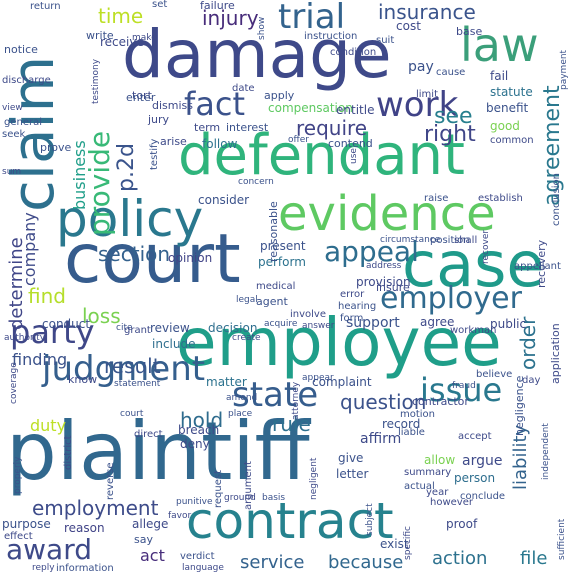 Image resolution: width=576 pixels, height=576 pixels. Describe the element at coordinates (25, 338) in the screenshot. I see `cloud-word: authority` at that location.